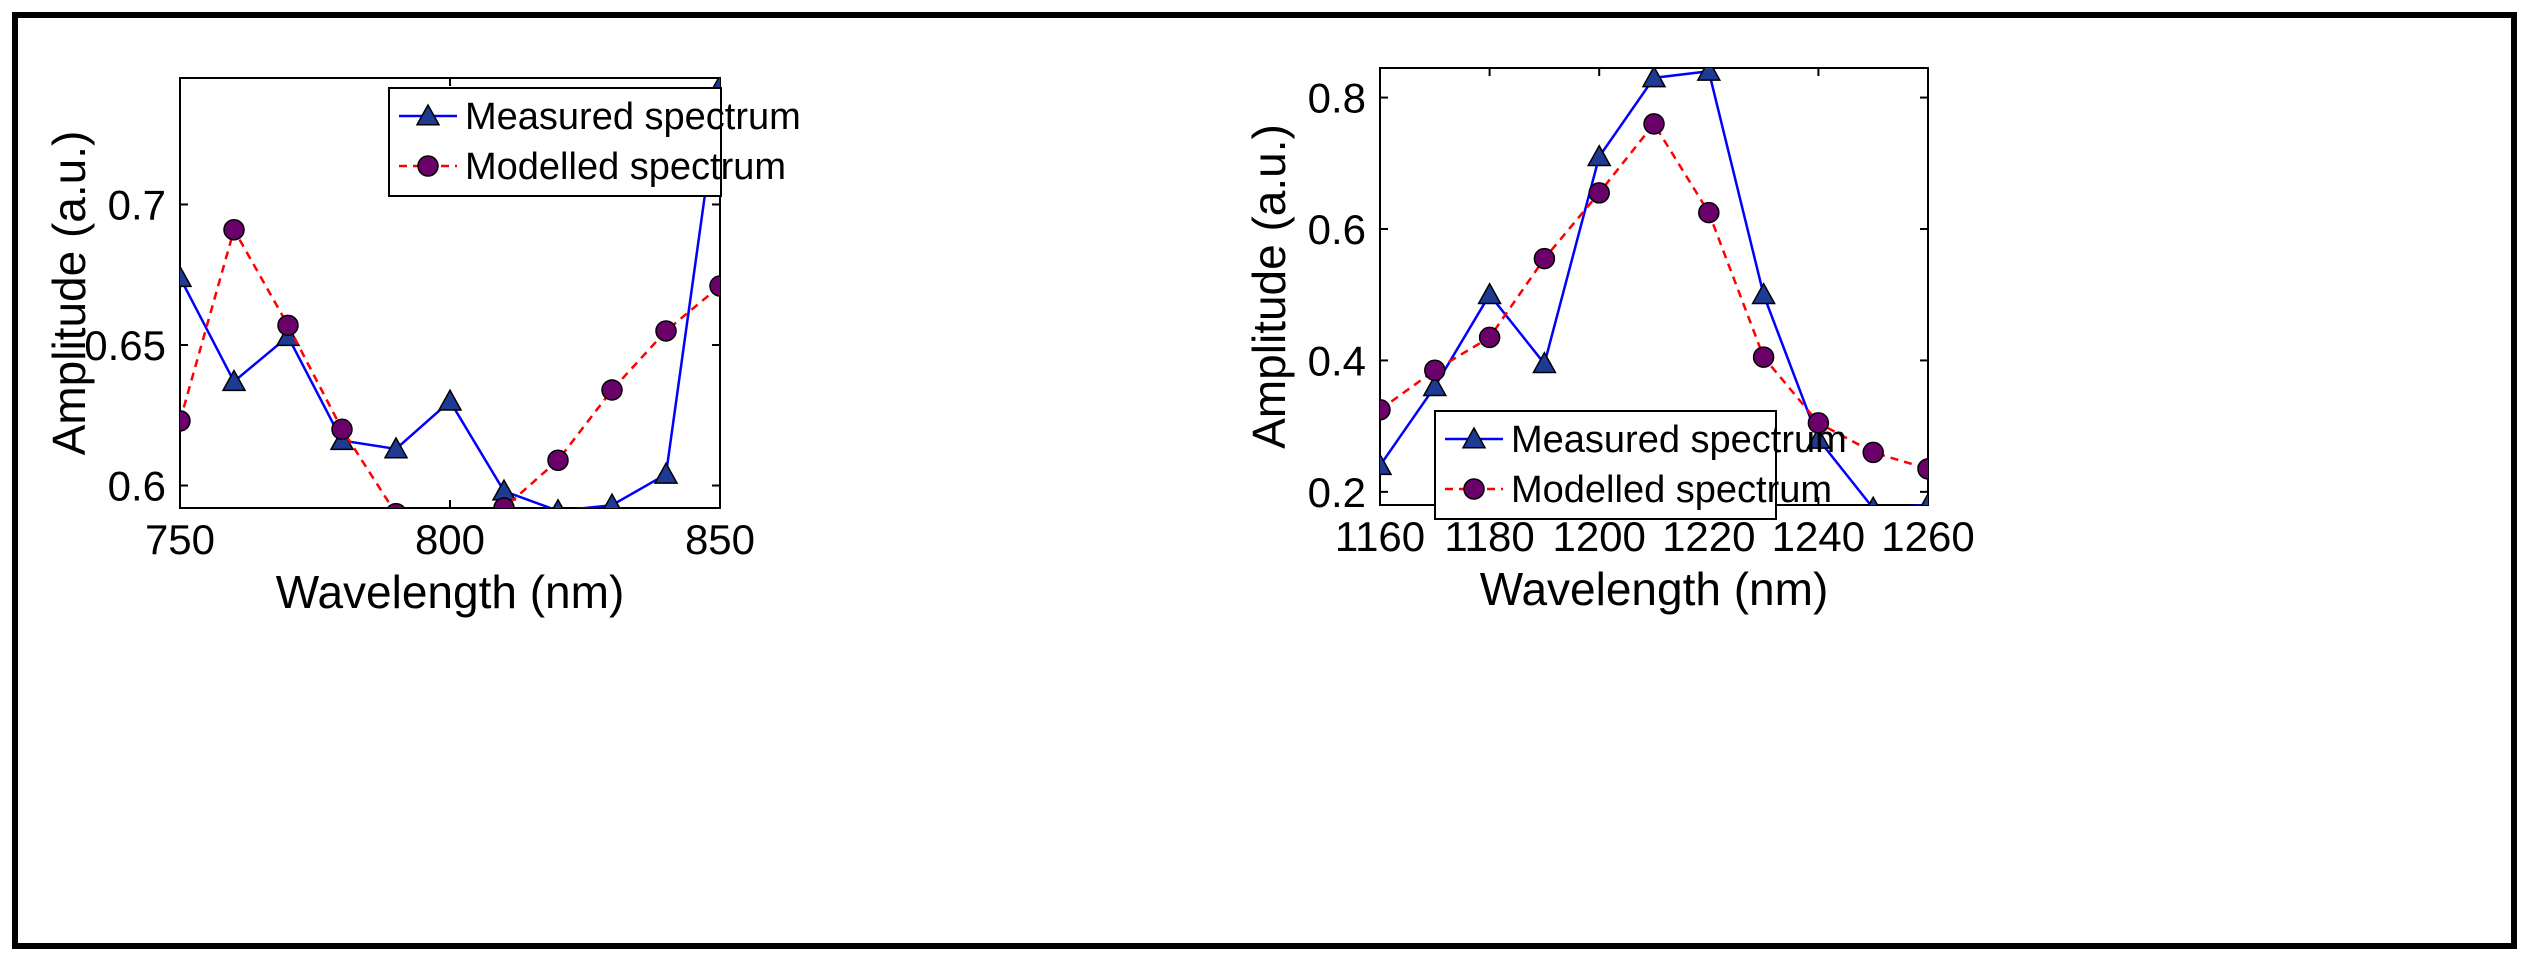 This screenshot has width=2529, height=961. Describe the element at coordinates (1598, 536) in the screenshot. I see `x-tick-label: 1200` at that location.